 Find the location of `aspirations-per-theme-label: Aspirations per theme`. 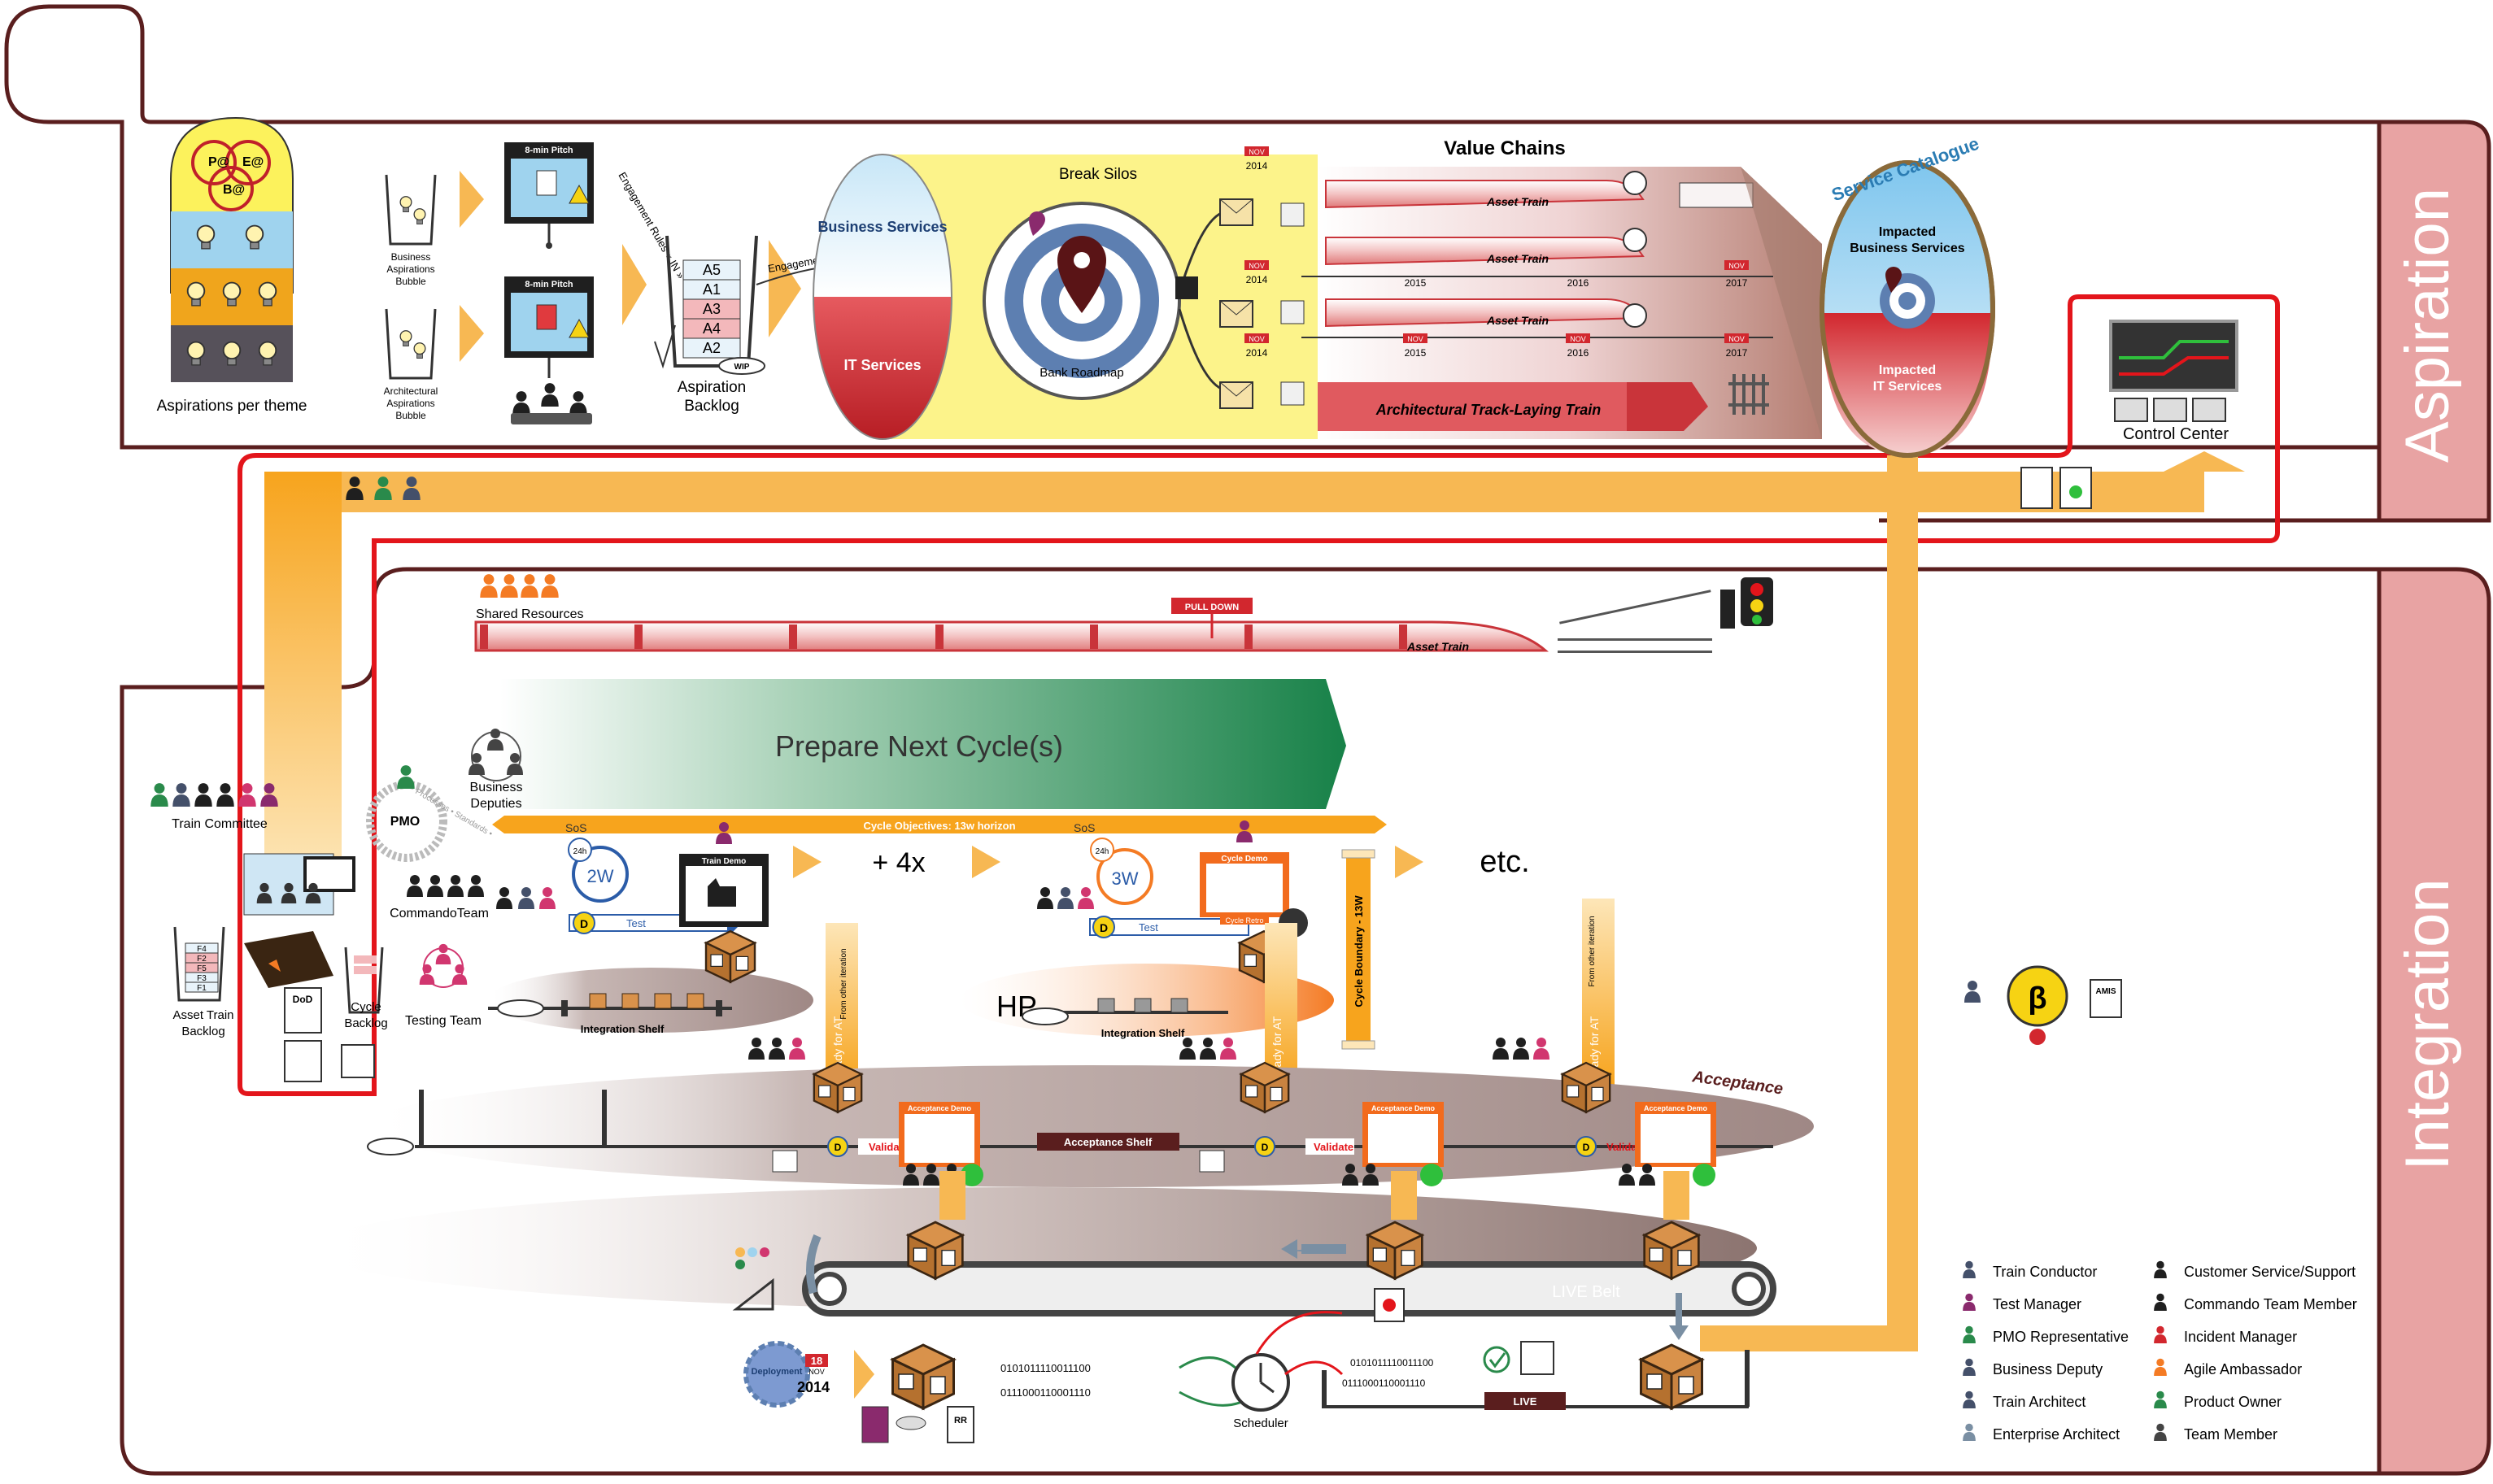

aspirations-per-theme-label: Aspirations per theme is located at coordinates (232, 406).